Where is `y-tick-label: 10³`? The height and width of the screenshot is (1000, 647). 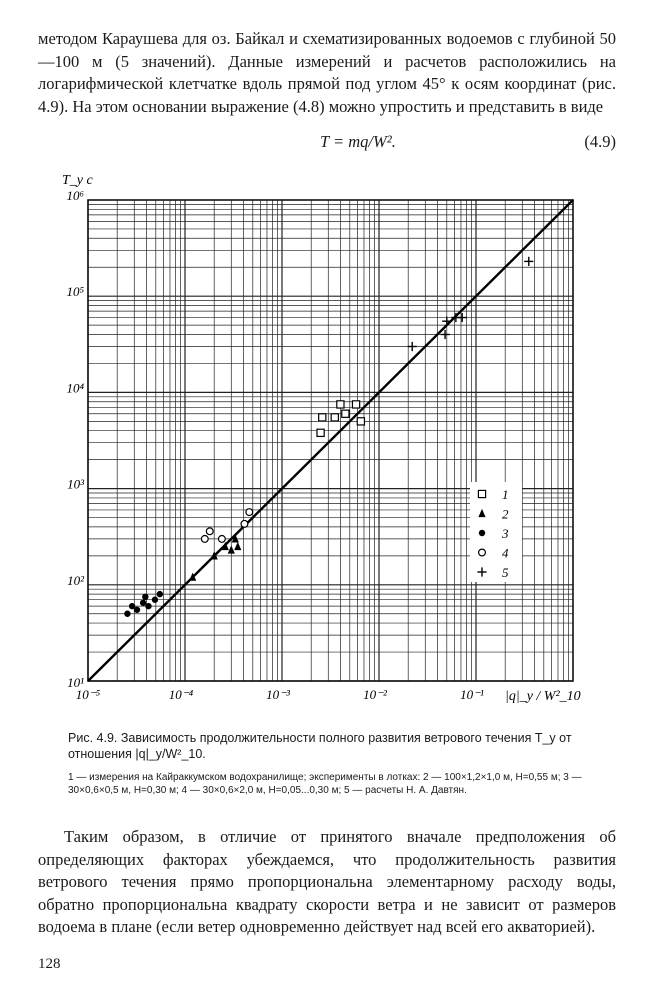 y-tick-label: 10³ is located at coordinates (76, 484).